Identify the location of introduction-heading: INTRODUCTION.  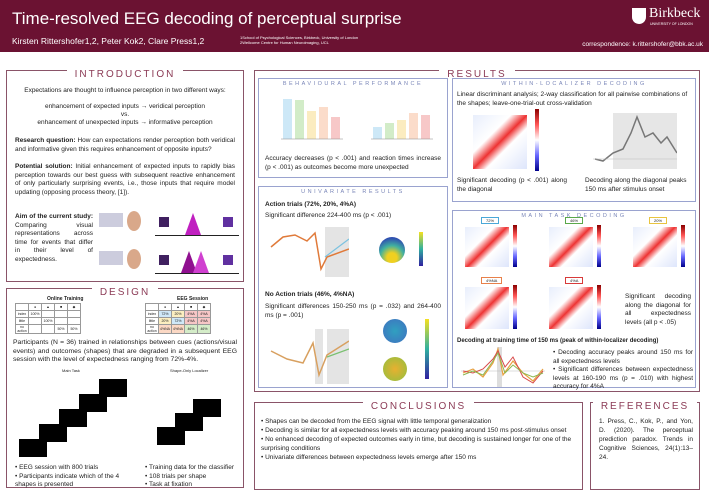
(125, 72).